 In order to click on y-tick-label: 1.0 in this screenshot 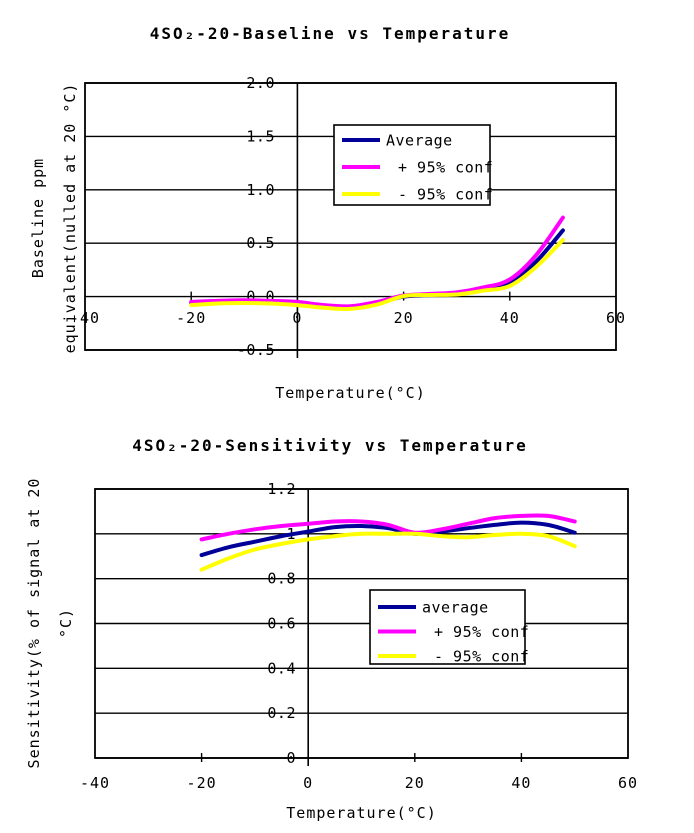, I will do `click(260, 190)`.